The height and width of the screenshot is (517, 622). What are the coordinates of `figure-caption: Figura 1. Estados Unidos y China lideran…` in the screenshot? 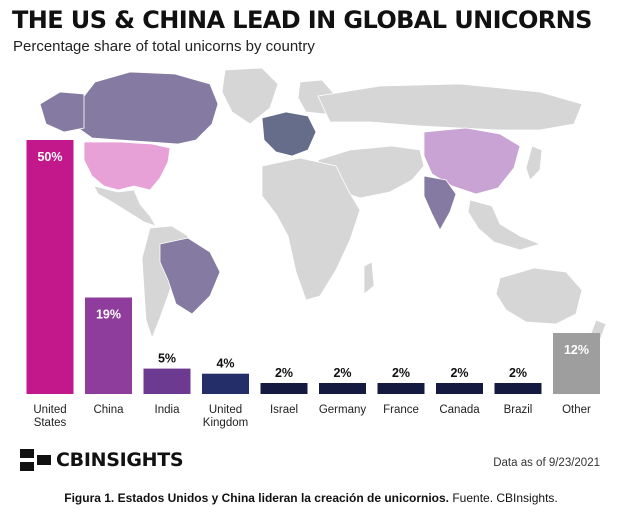 It's located at (311, 498).